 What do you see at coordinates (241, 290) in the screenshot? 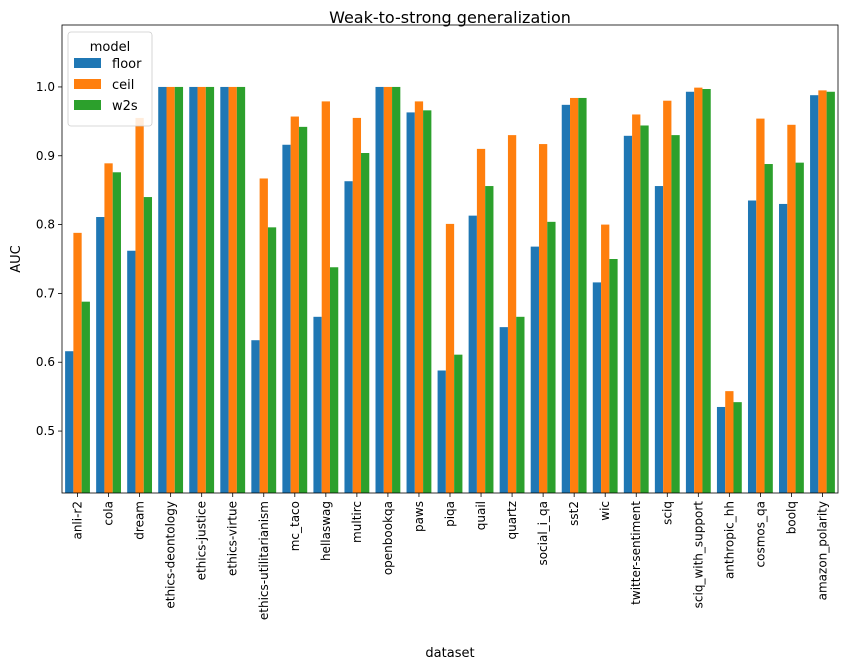
I see `bar-w2s-ethics-virtue` at bounding box center [241, 290].